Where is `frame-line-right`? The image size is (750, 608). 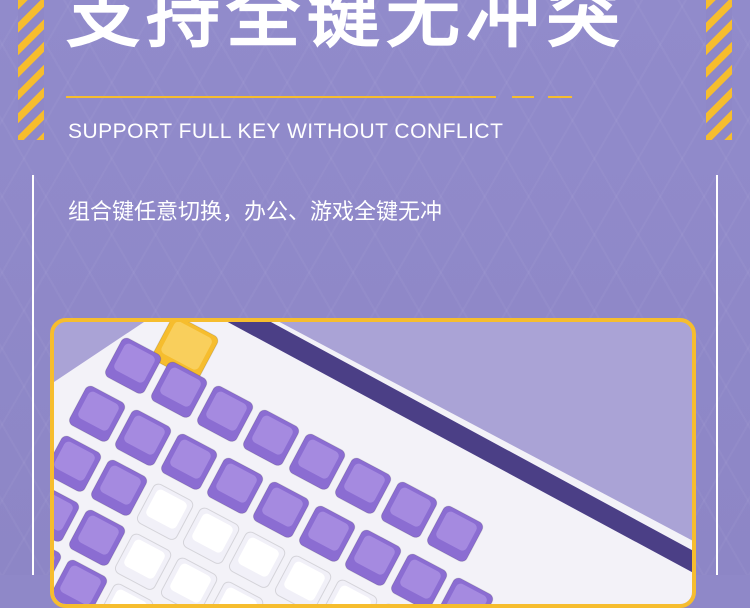
frame-line-right is located at coordinates (717, 375).